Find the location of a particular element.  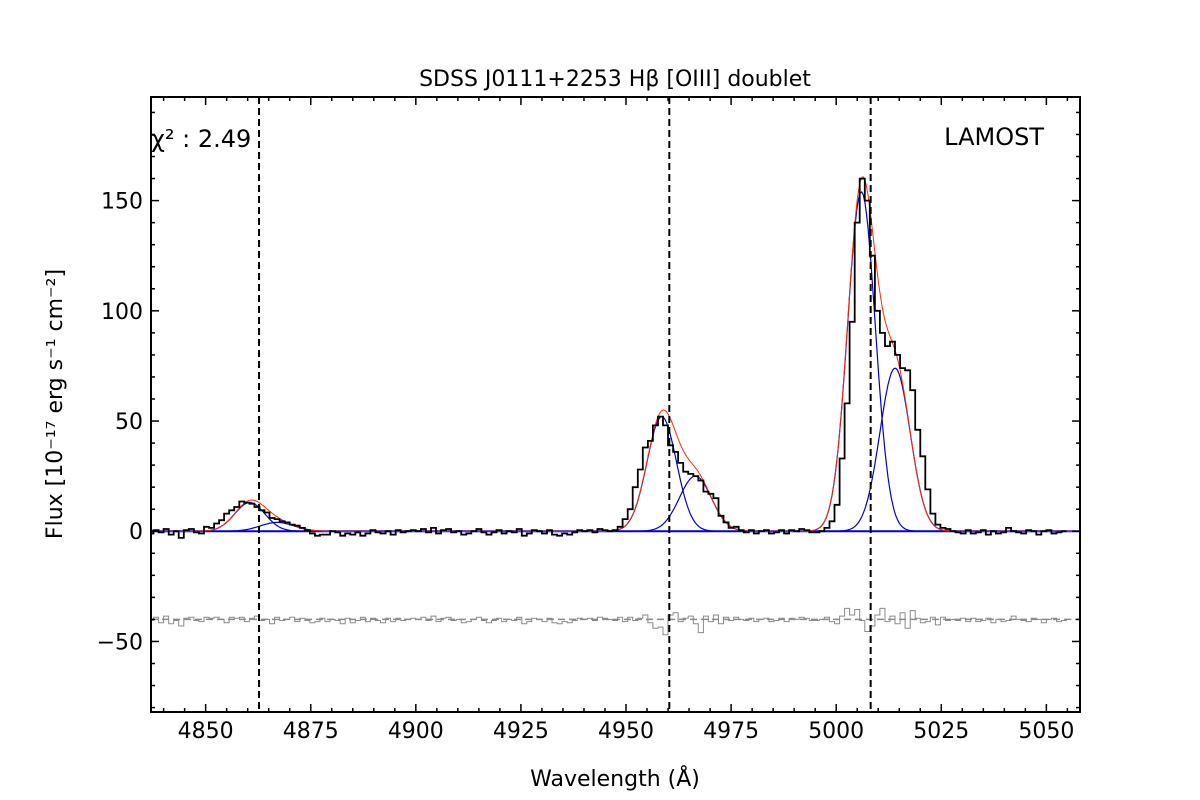

residual-layer is located at coordinates (615, 621).